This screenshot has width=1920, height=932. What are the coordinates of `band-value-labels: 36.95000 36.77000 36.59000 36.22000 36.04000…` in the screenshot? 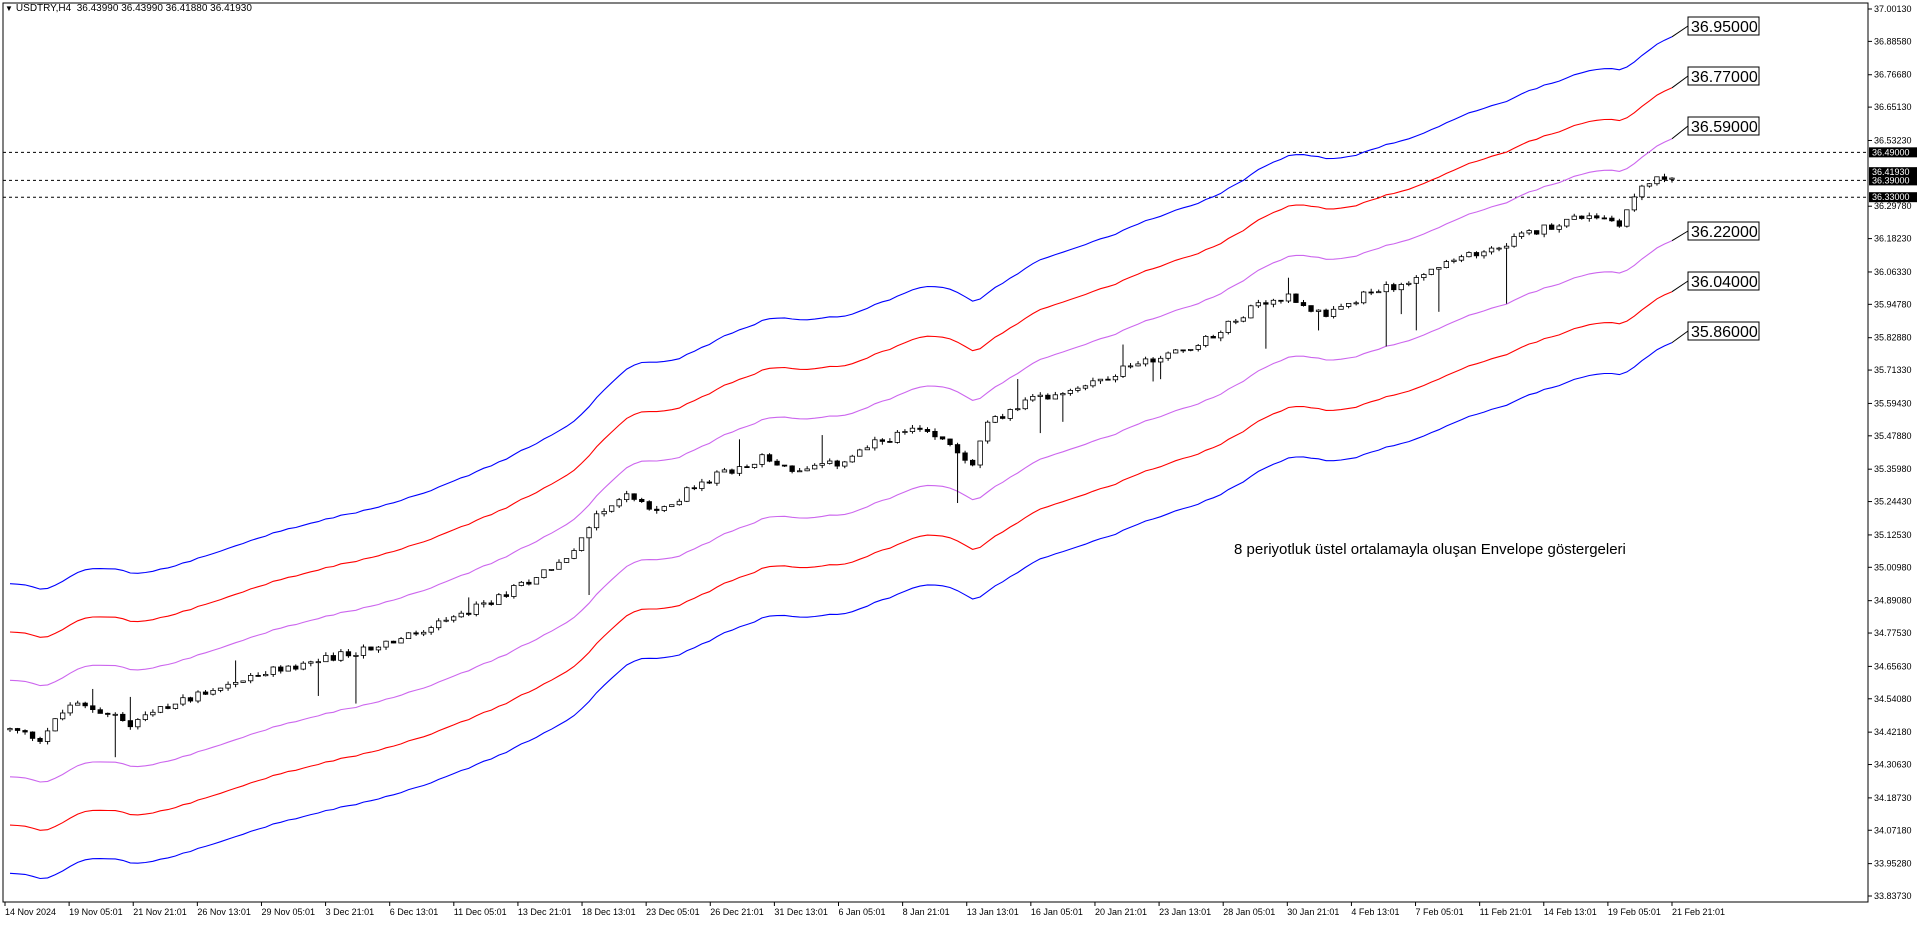 It's located at (1715, 180).